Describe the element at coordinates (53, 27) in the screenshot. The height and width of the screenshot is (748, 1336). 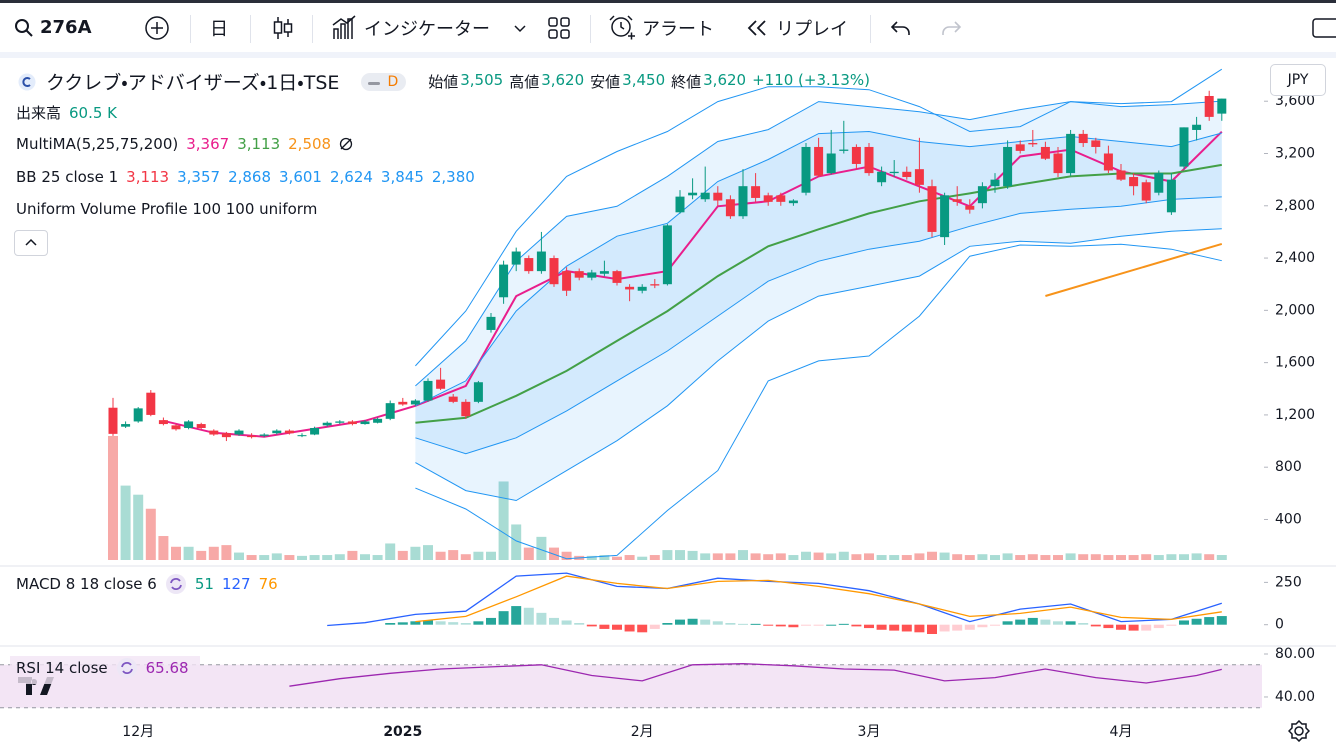
I see `symbol-search: 276A` at that location.